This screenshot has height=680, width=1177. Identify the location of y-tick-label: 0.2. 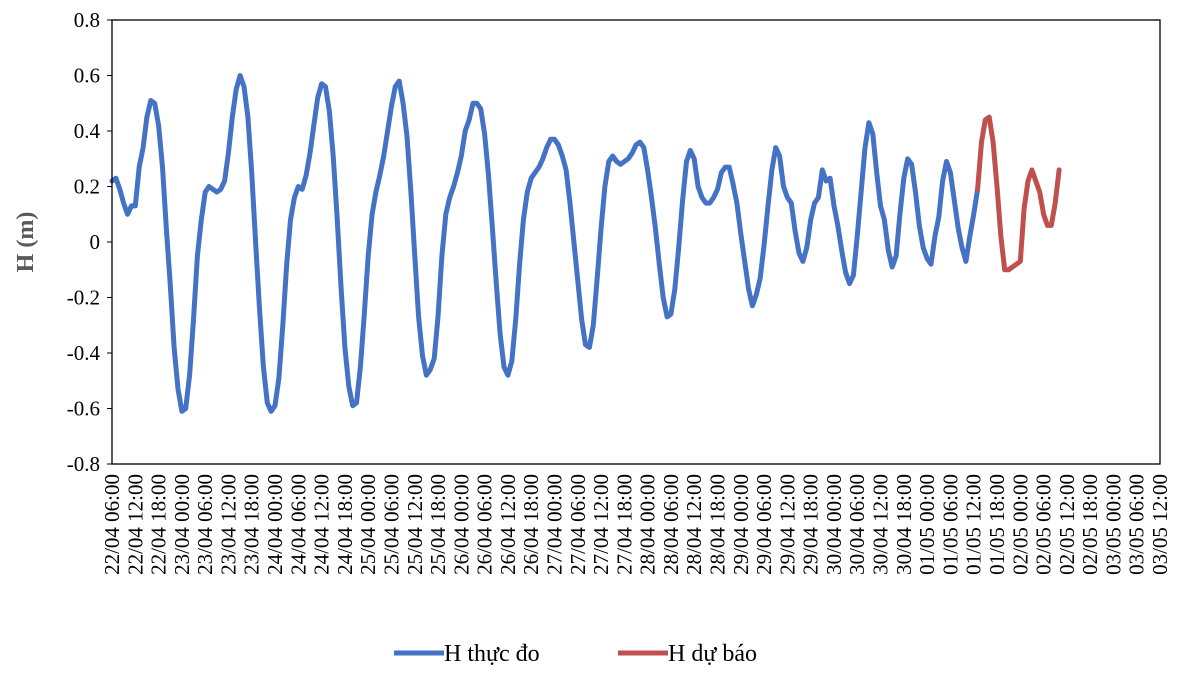
(87, 187).